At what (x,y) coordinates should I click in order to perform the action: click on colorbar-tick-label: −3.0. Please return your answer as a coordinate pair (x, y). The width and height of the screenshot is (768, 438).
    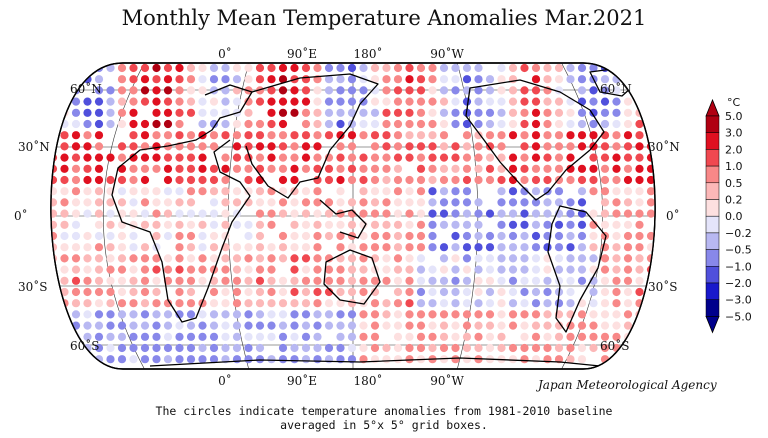
    Looking at the image, I should click on (738, 300).